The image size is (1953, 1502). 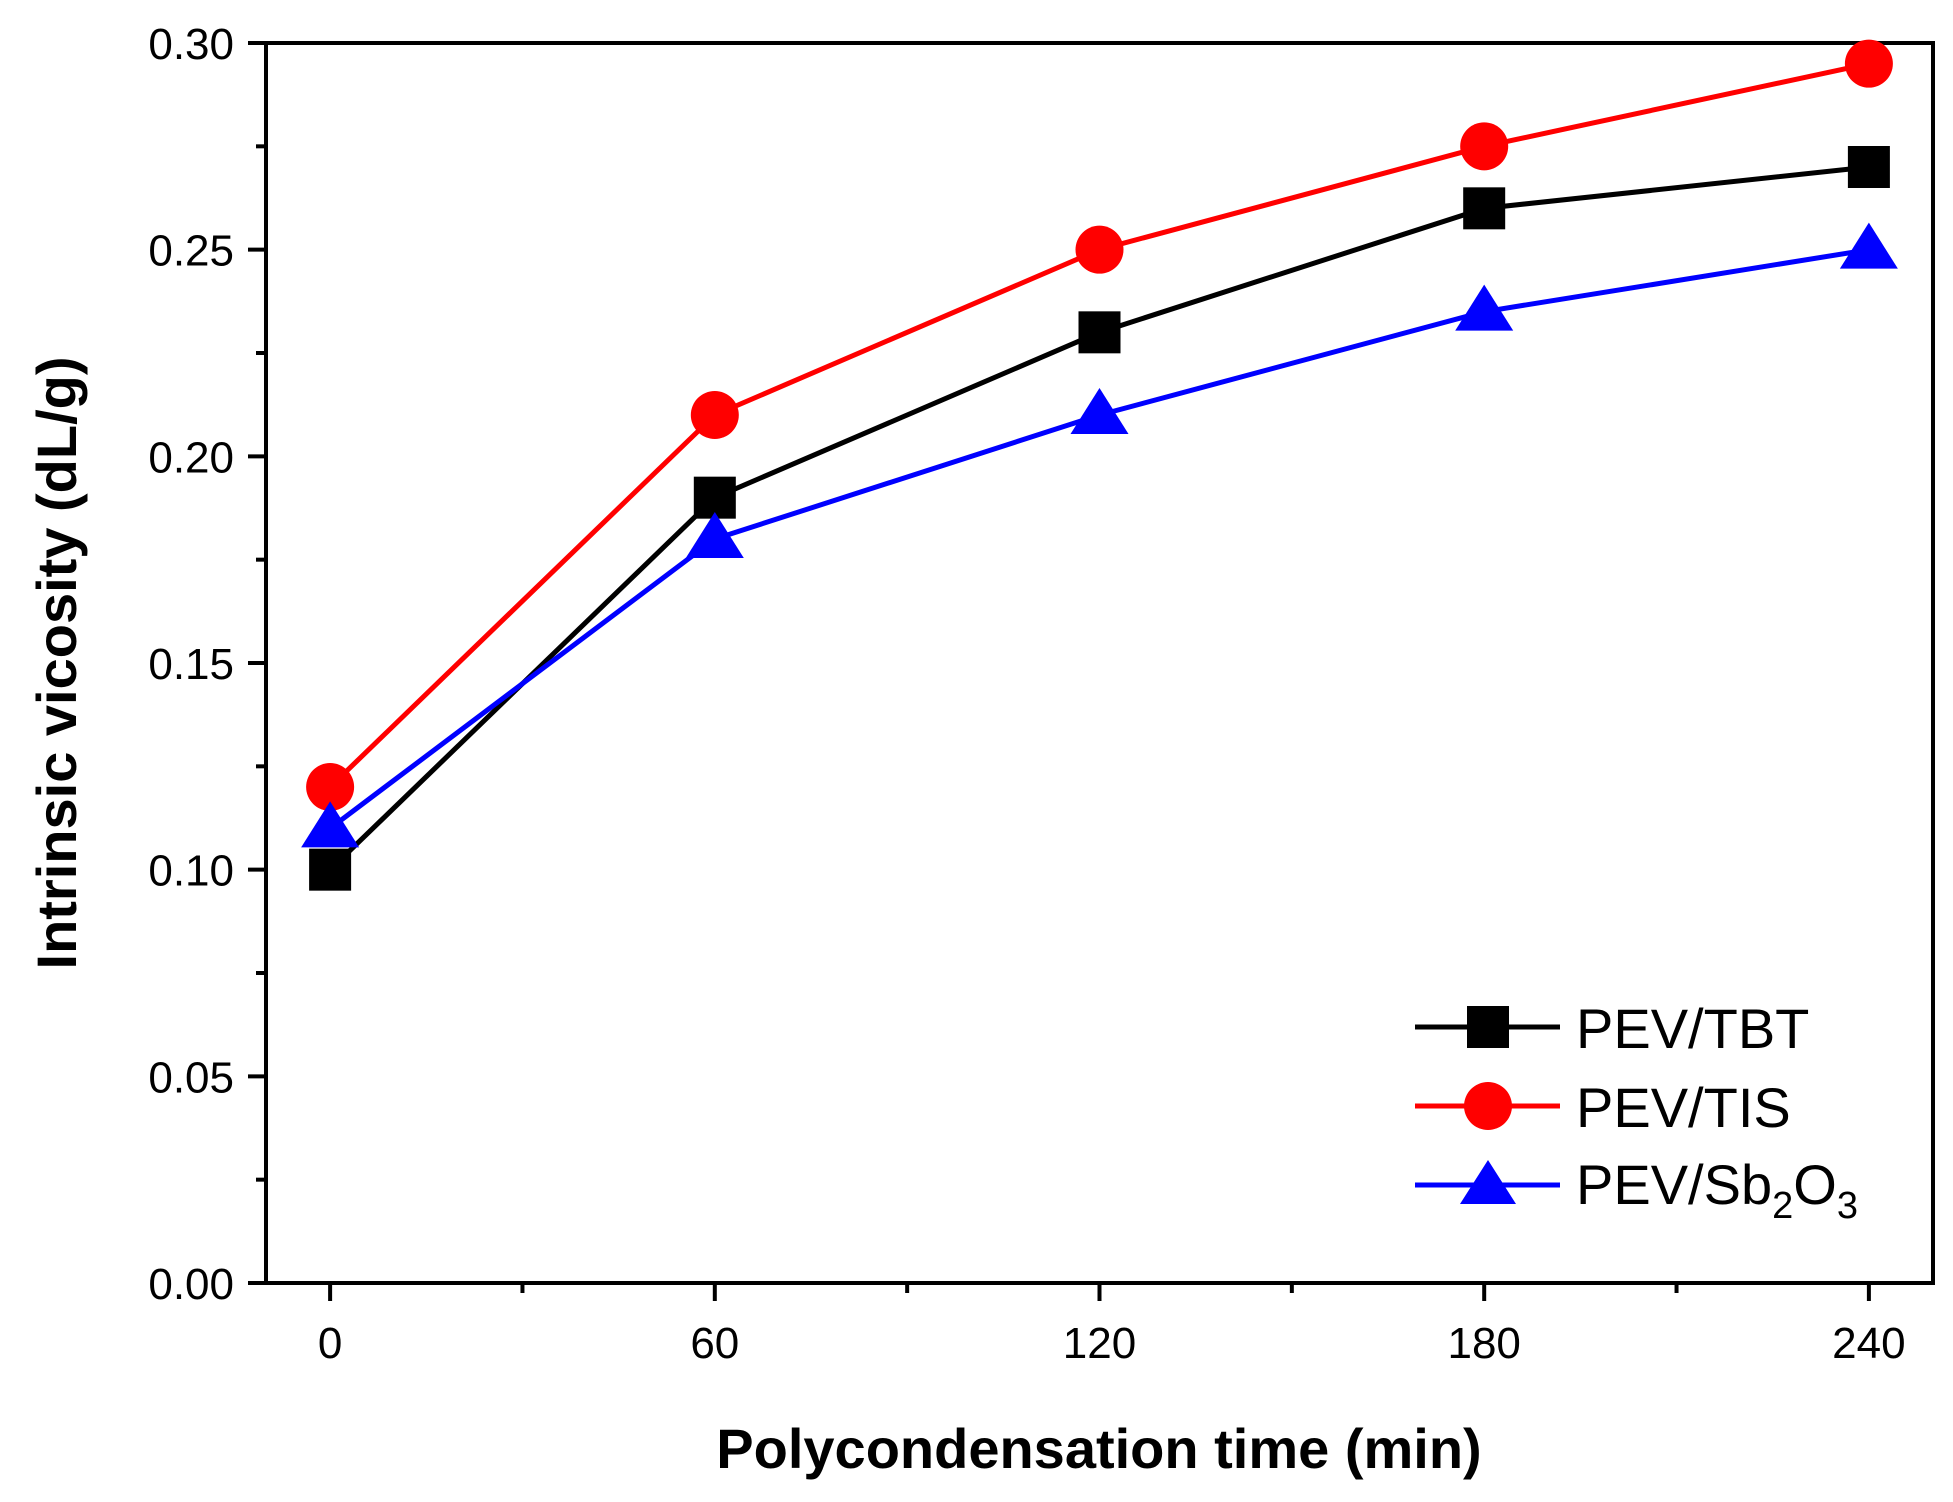 I want to click on y-tick-label: 0.25, so click(x=191, y=251).